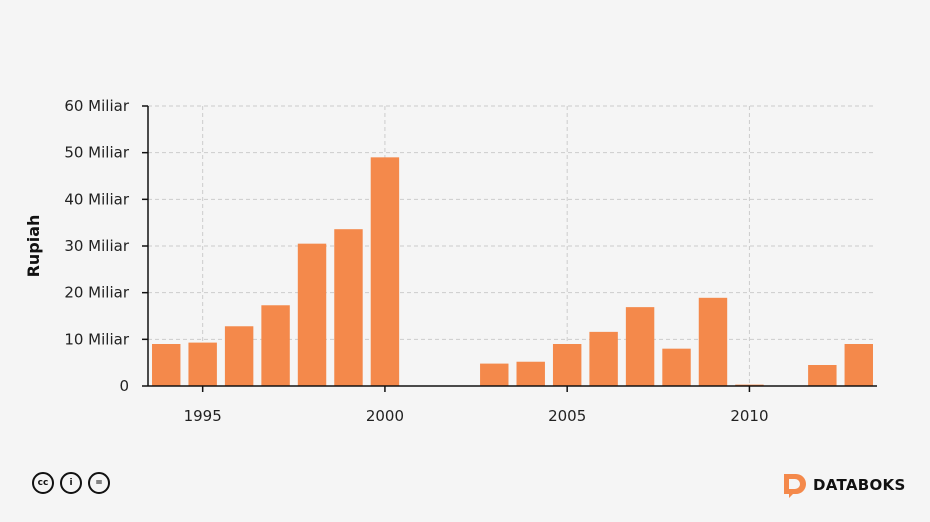 Image resolution: width=930 pixels, height=522 pixels. Describe the element at coordinates (96, 339) in the screenshot. I see `y-tick-label: 10 Miliar` at that location.